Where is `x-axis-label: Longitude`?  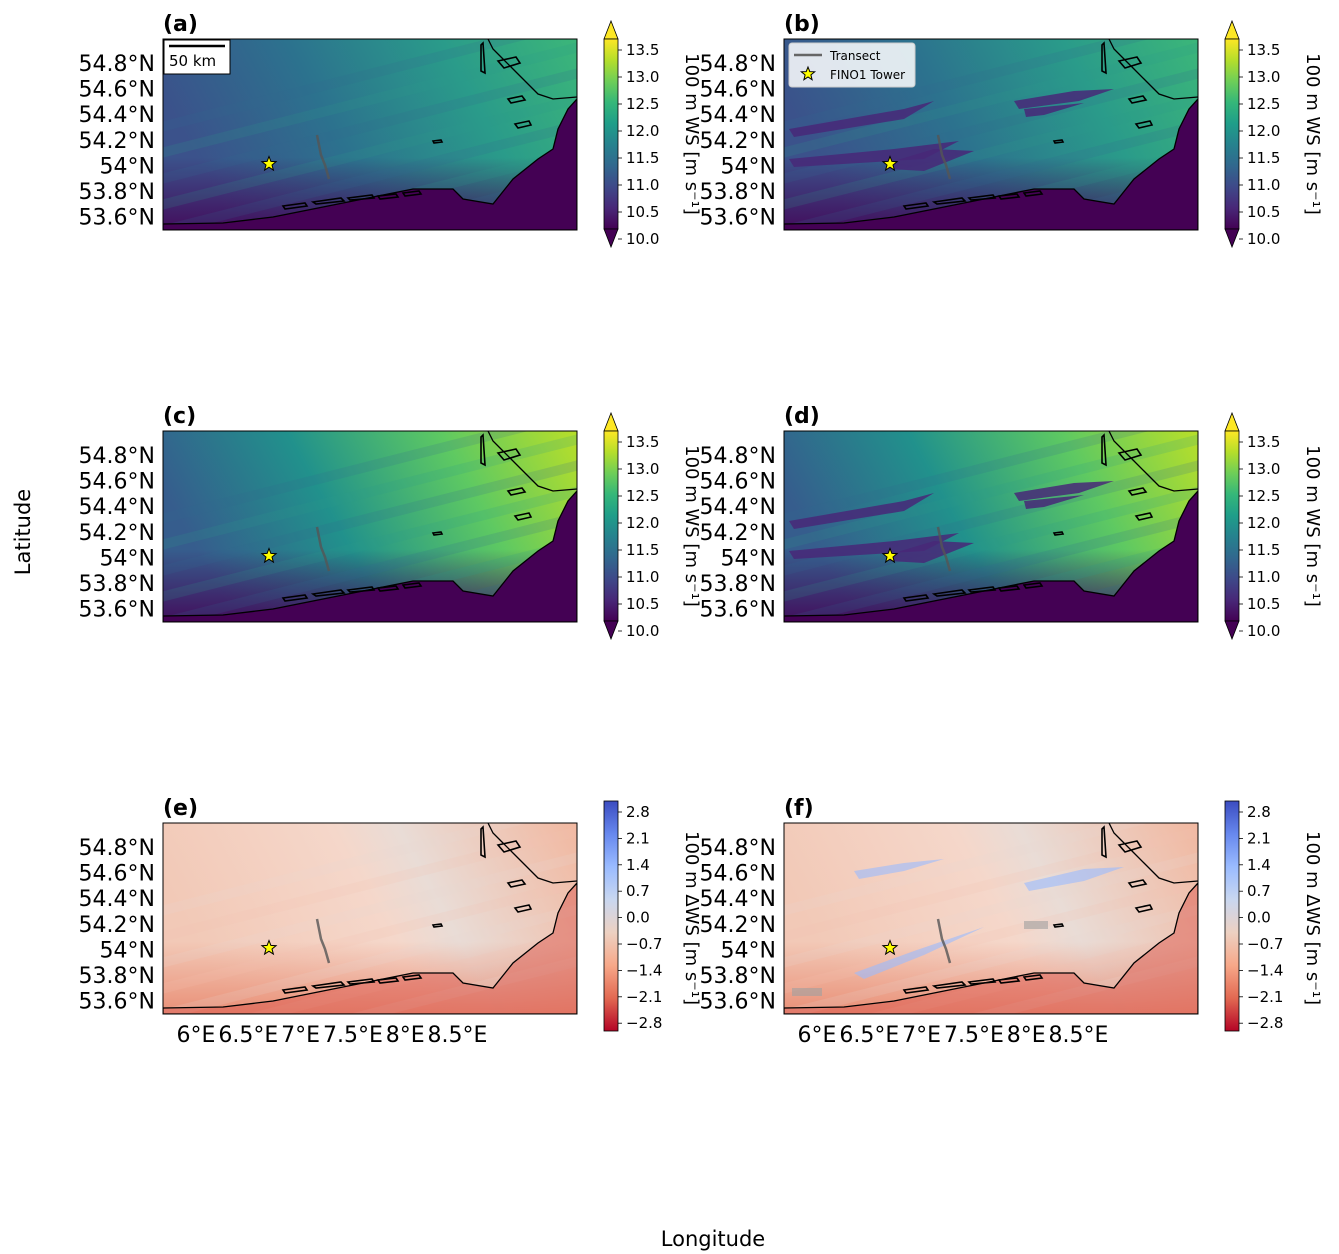 x-axis-label: Longitude is located at coordinates (713, 1239).